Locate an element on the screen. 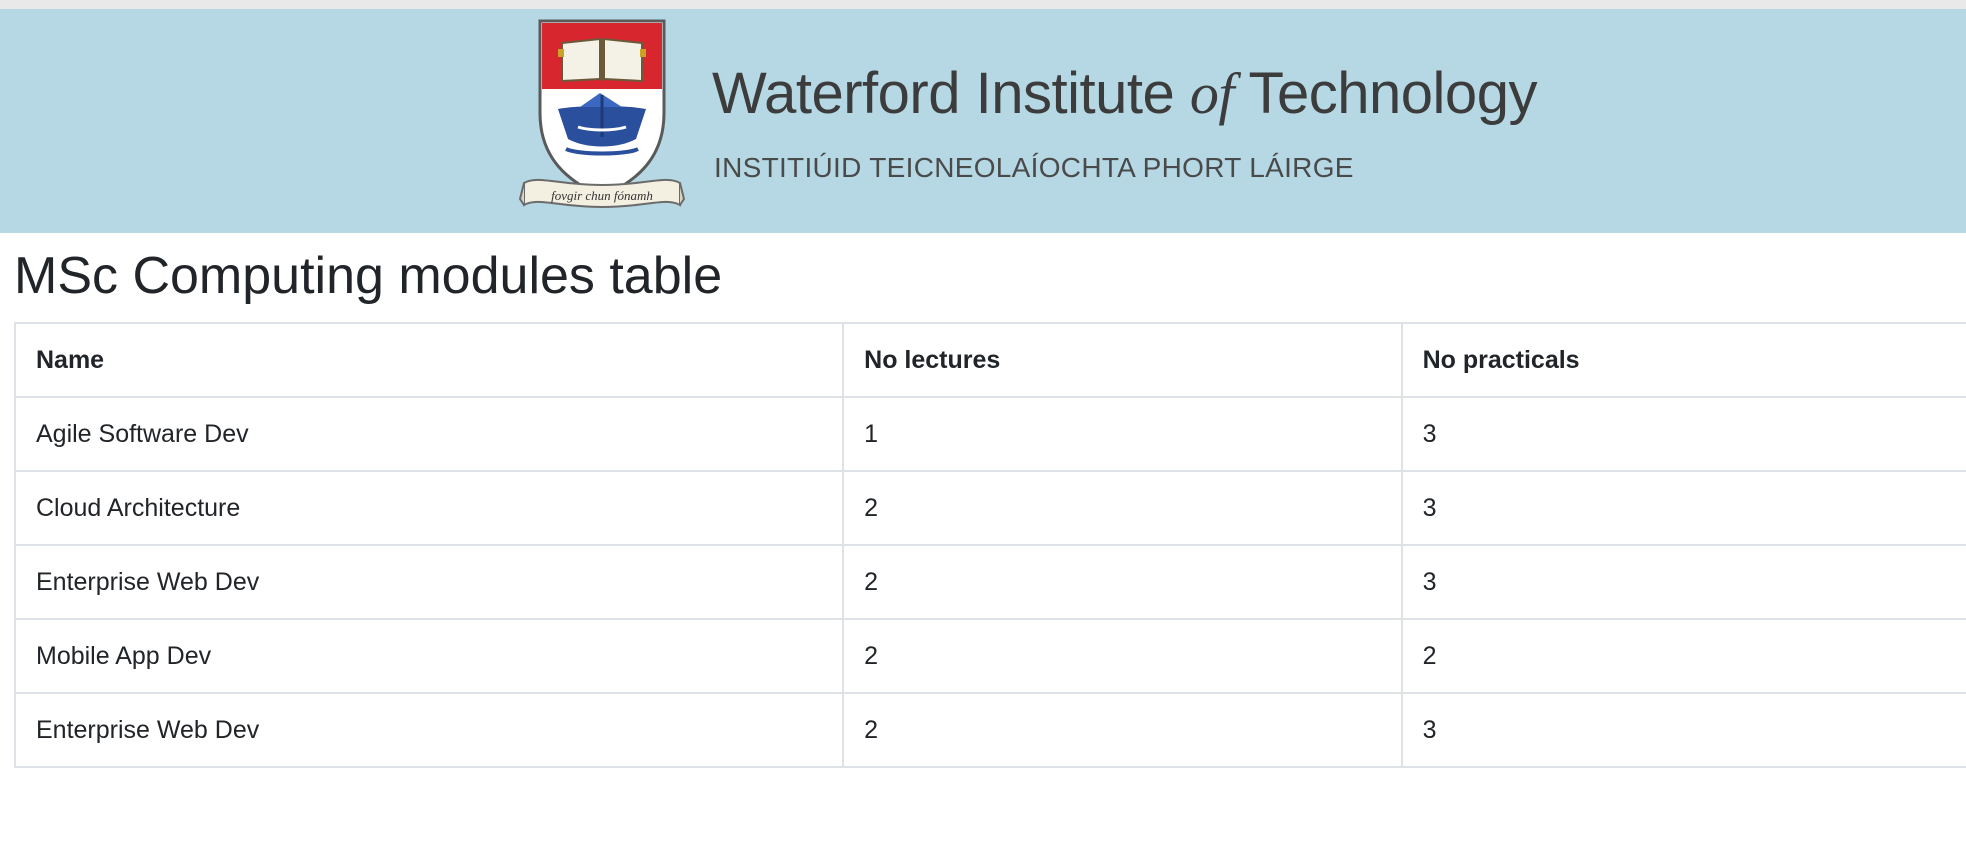  cell-practicals: 2 is located at coordinates (1683, 656).